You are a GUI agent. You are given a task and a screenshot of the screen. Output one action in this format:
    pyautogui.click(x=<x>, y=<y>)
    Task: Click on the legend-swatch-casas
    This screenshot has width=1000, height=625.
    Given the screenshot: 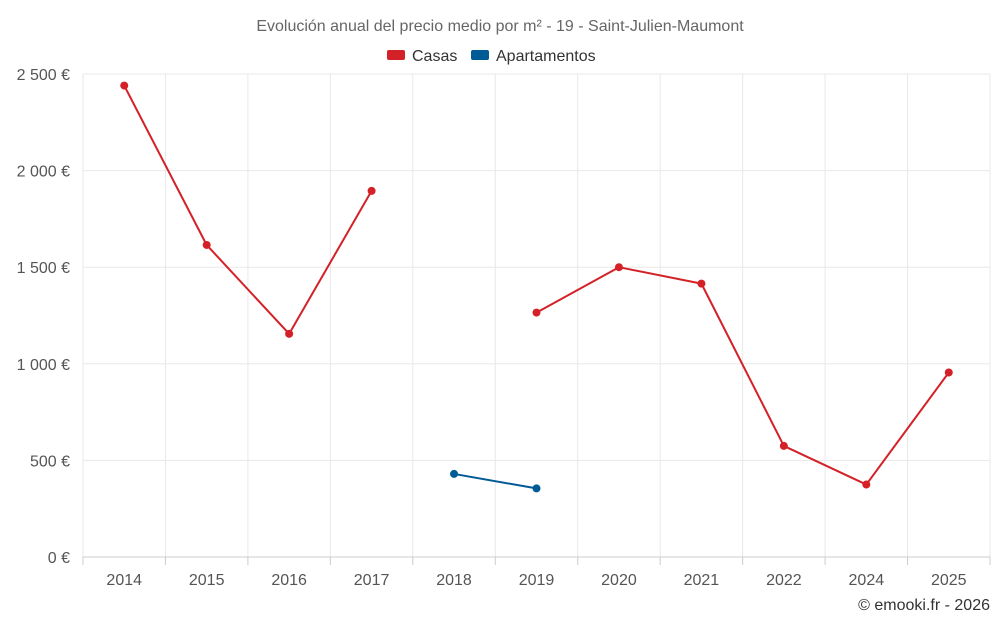 What is the action you would take?
    pyautogui.click(x=396, y=55)
    